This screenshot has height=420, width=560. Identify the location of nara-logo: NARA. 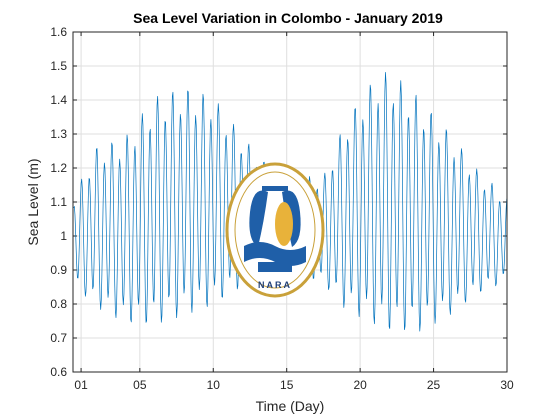
(275, 230).